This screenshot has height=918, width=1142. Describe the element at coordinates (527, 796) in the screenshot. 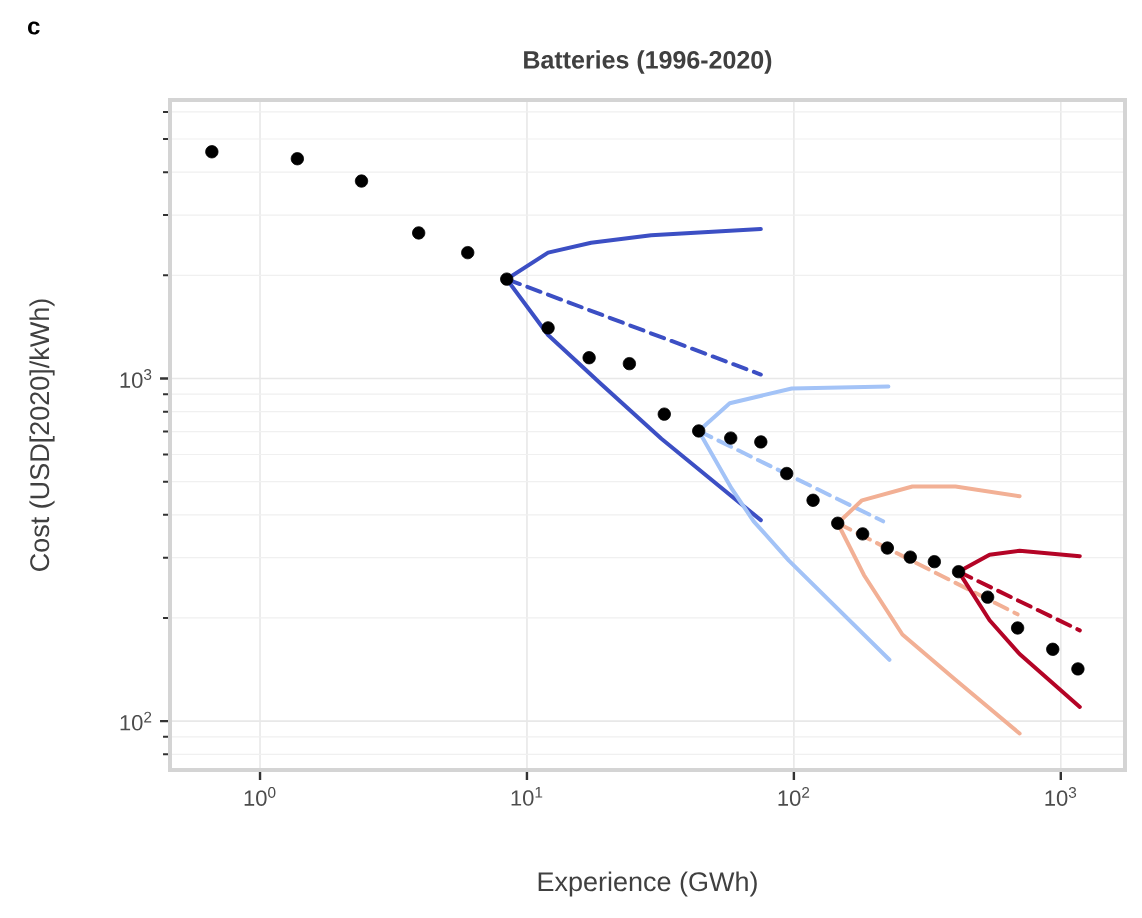

I see `x-tick-label: 10$^{1}$` at that location.